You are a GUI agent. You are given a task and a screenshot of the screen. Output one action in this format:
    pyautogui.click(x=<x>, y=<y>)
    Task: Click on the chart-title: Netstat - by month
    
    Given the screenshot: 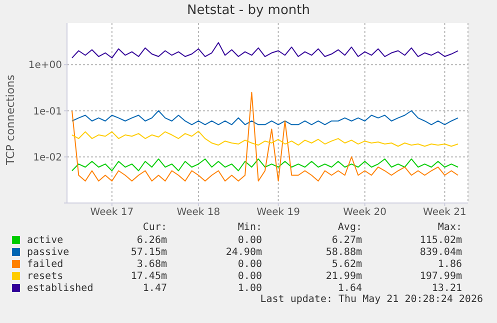 What is the action you would take?
    pyautogui.click(x=248, y=10)
    